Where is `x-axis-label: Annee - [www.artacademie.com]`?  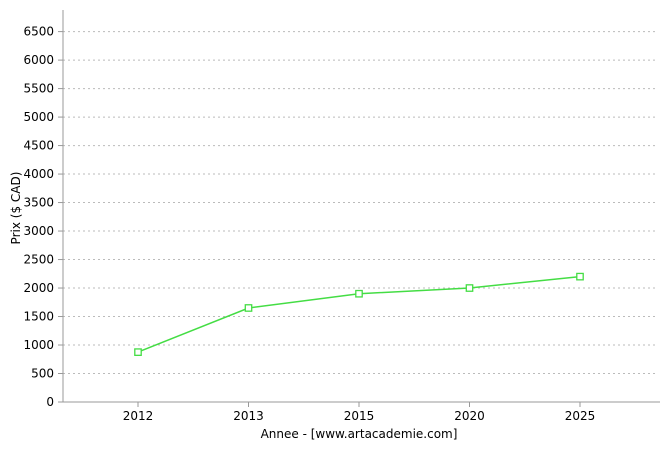
x-axis-label: Annee - [www.artacademie.com] is located at coordinates (359, 434).